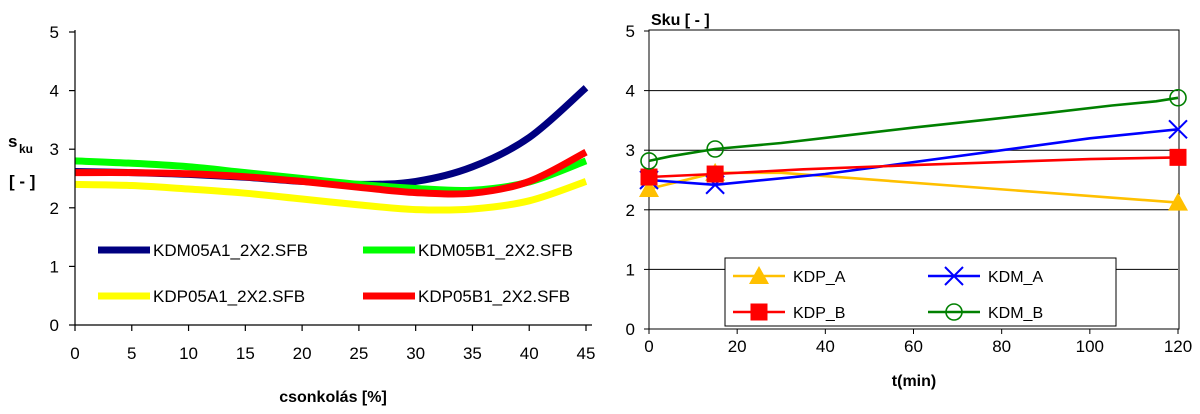  What do you see at coordinates (330, 149) in the screenshot?
I see `left-series-layer` at bounding box center [330, 149].